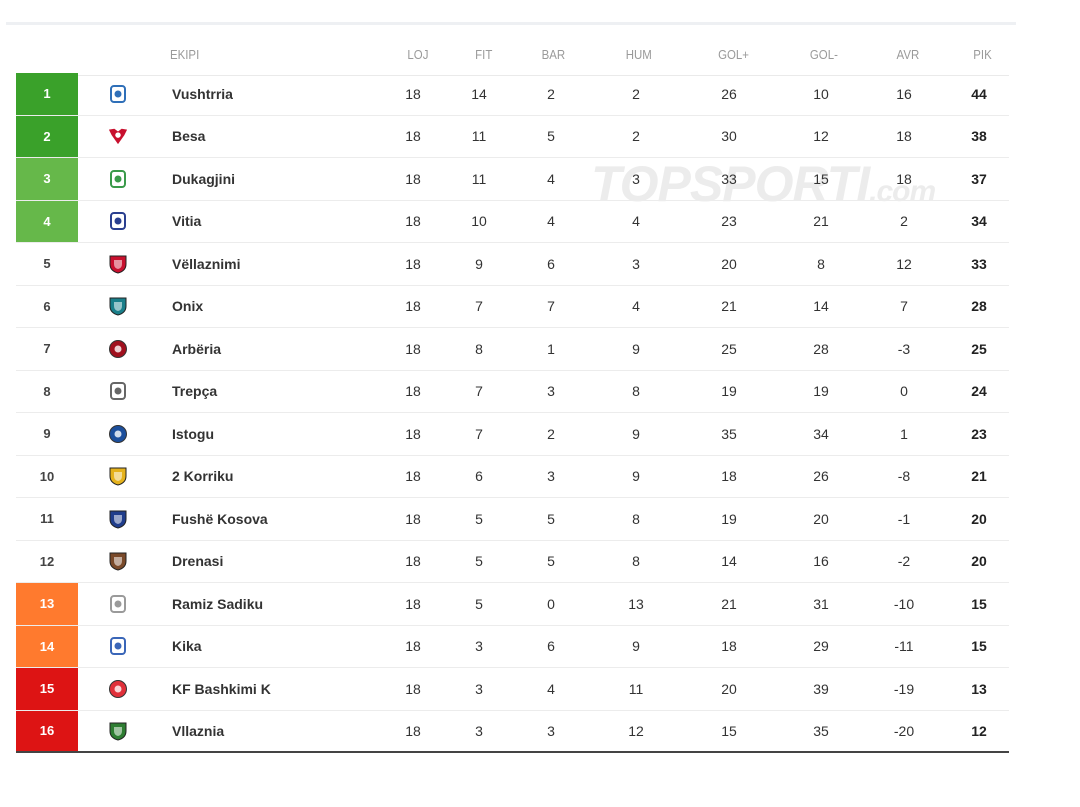 Image resolution: width=1080 pixels, height=807 pixels. What do you see at coordinates (512, 646) in the screenshot?
I see `table-row: 14 Kika 18 3 6 9 18 29 -11 15` at bounding box center [512, 646].